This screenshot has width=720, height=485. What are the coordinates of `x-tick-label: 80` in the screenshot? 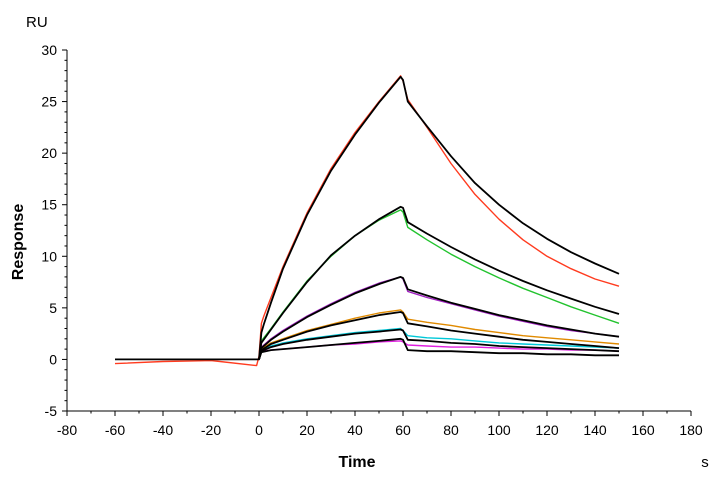 It's located at (451, 430).